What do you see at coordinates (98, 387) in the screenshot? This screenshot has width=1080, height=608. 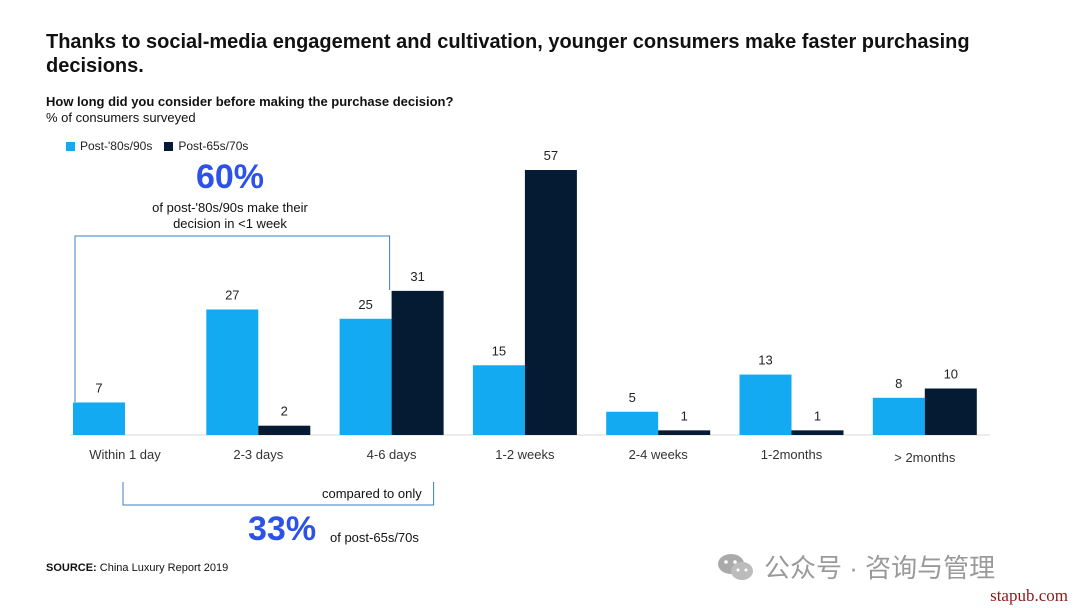 I see `data-label-young-0: 7` at bounding box center [98, 387].